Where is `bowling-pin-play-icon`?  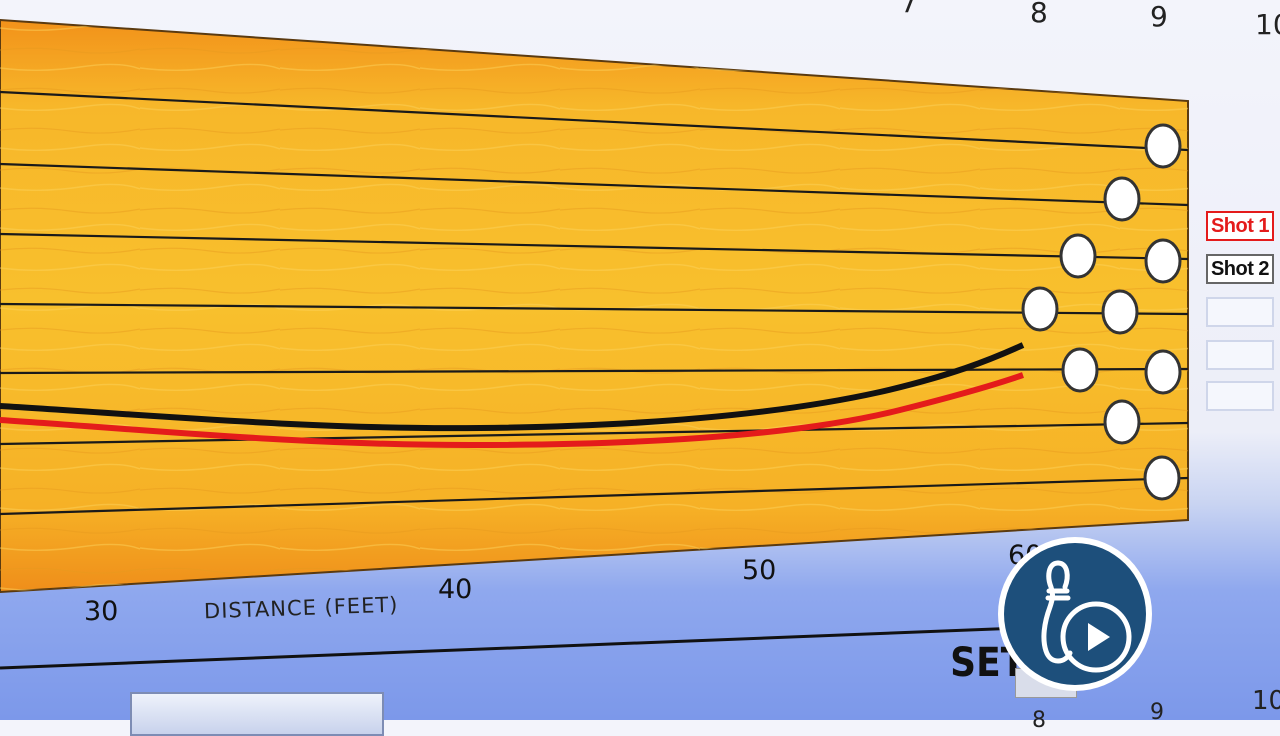 bowling-pin-play-icon is located at coordinates (1086, 616).